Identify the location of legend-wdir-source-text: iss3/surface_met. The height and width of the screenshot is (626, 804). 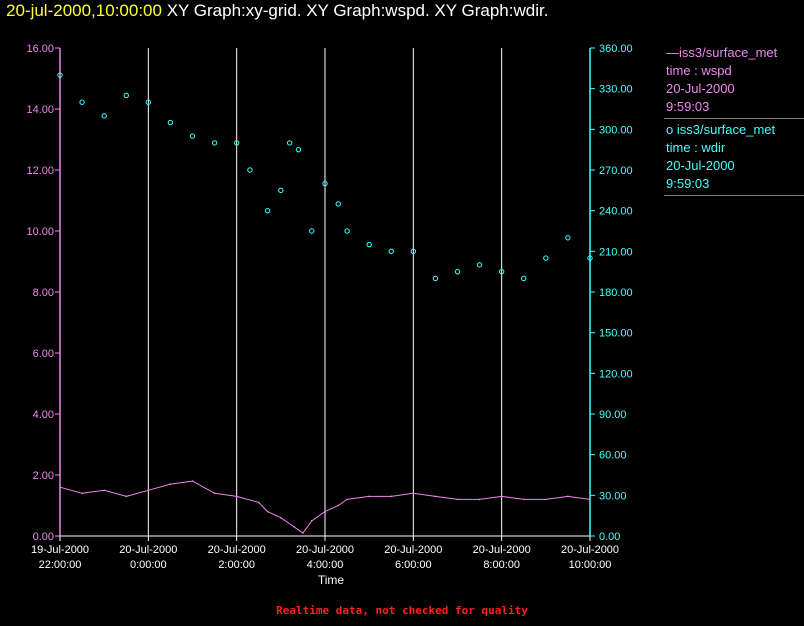
(726, 129).